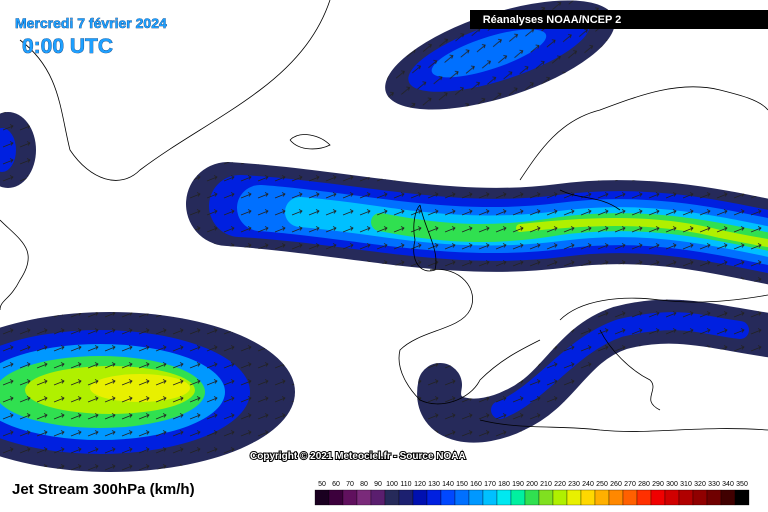 The height and width of the screenshot is (512, 768). What do you see at coordinates (67, 46) in the screenshot?
I see `time-label: 0:00 UTC` at bounding box center [67, 46].